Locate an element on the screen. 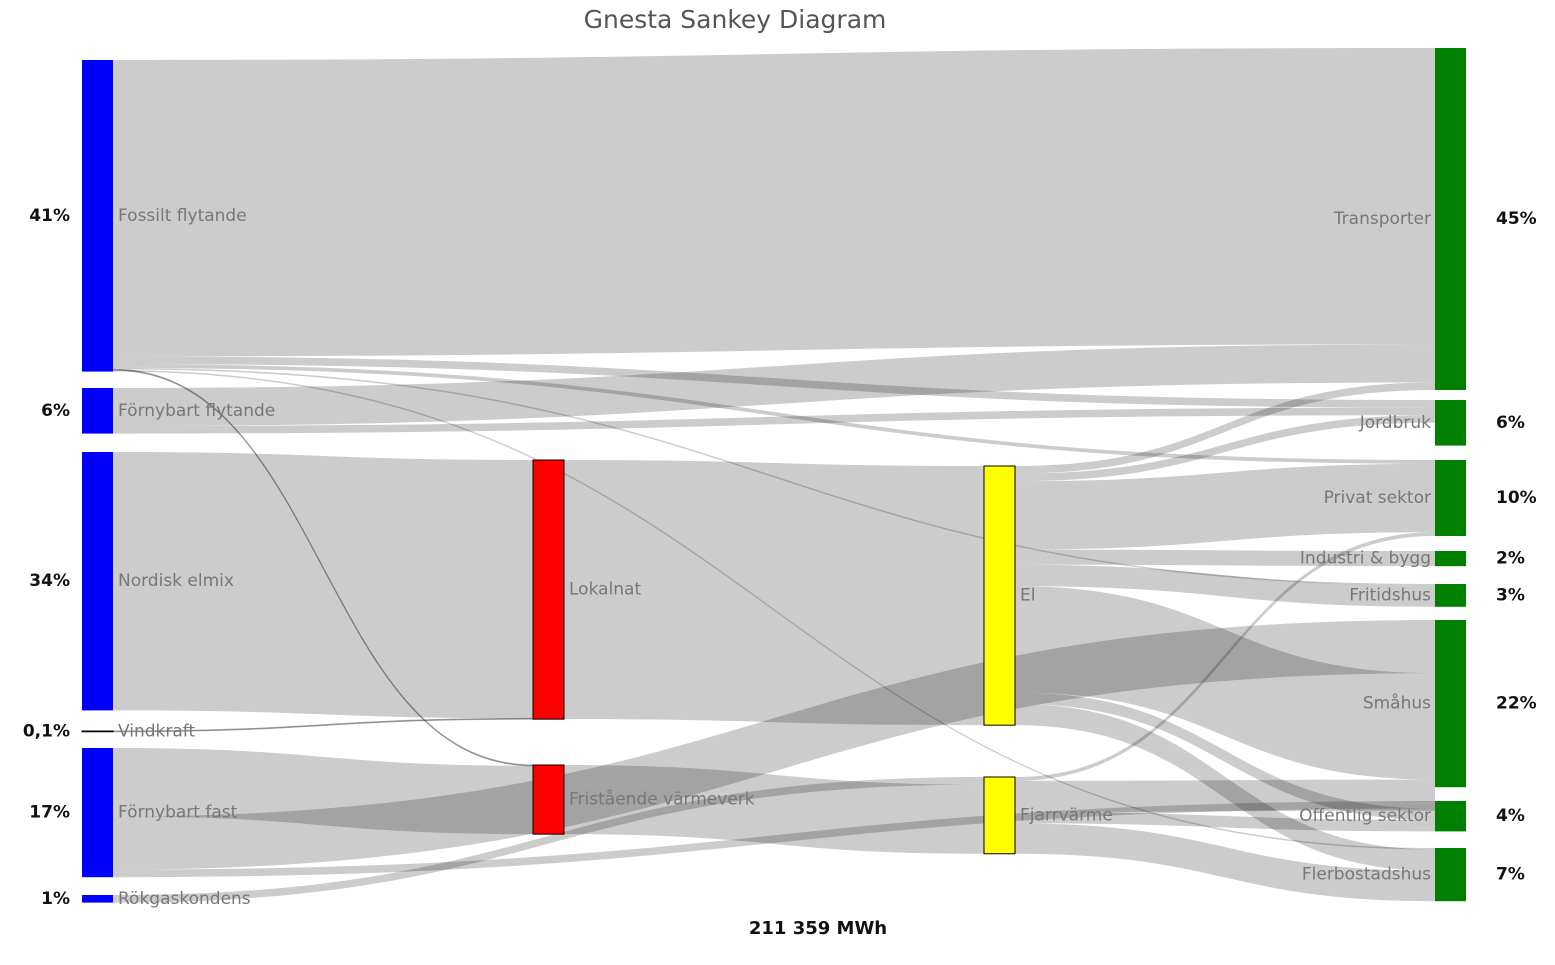  value-label: 17% is located at coordinates (49, 813).